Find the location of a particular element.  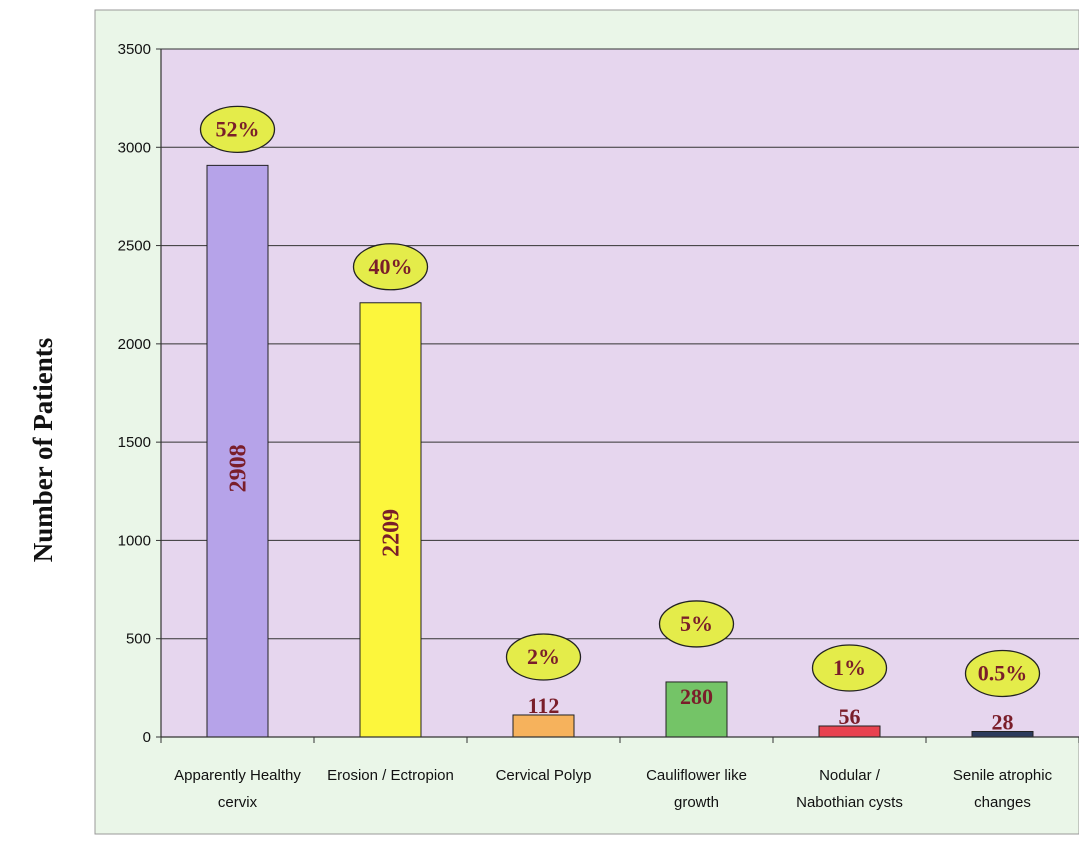

x-tick-label: Cauliflower like is located at coordinates (696, 775).